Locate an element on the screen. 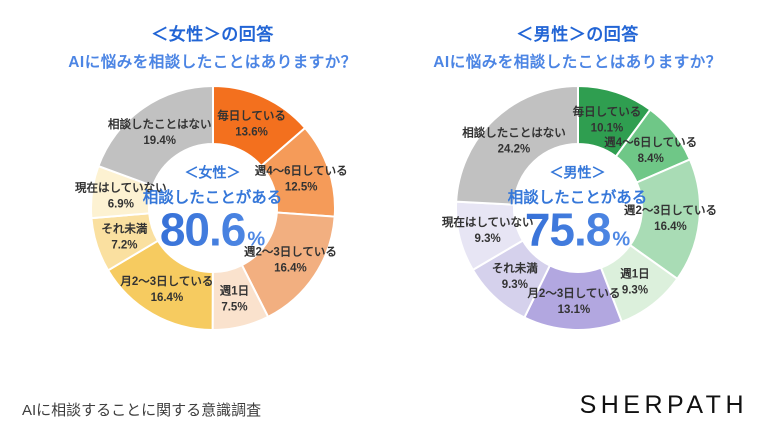 The height and width of the screenshot is (434, 770). male-segment-label-4: 月2〜3日している 13.1% is located at coordinates (573, 301).